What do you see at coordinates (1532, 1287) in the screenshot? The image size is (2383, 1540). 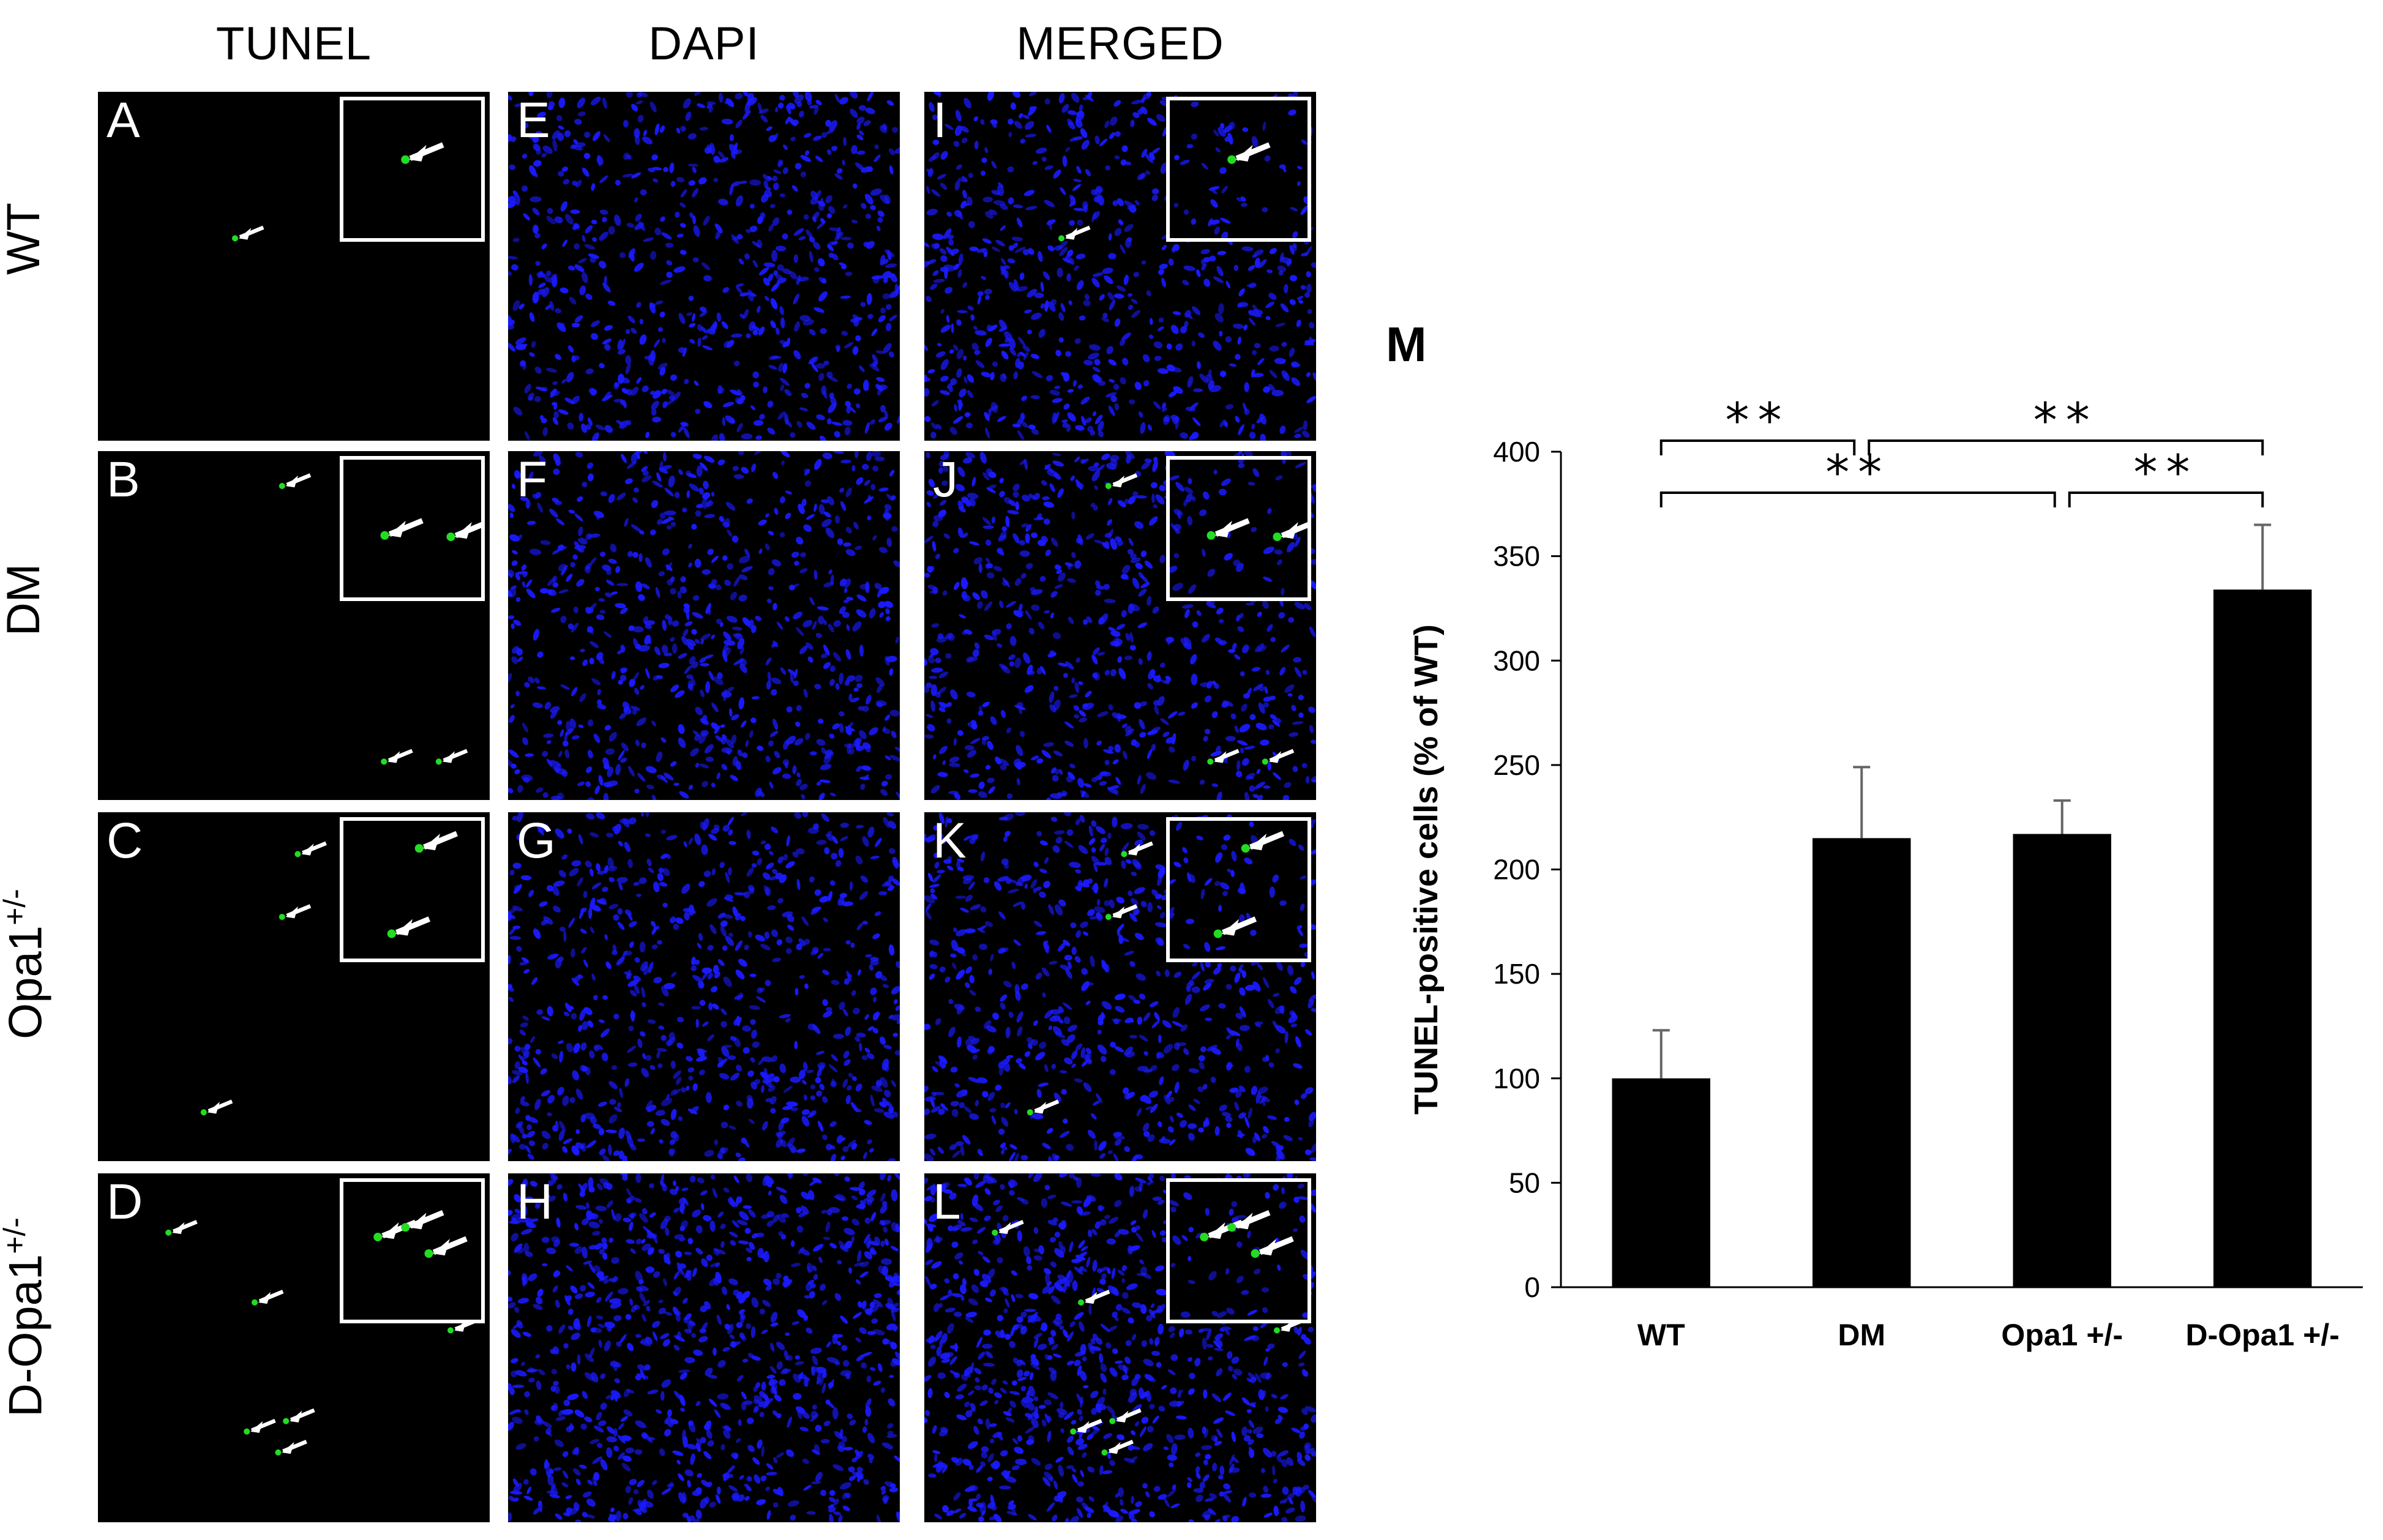 I see `y-tick-label: 0` at bounding box center [1532, 1287].